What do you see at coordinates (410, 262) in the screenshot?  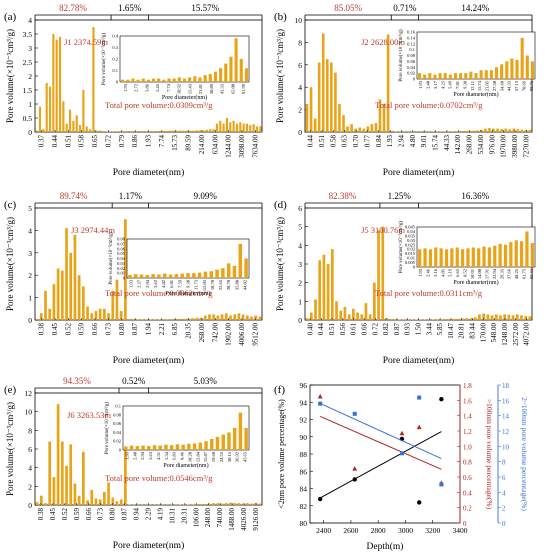 I see `panel-3-inset-ytick-1: 0.005` at bounding box center [410, 262].